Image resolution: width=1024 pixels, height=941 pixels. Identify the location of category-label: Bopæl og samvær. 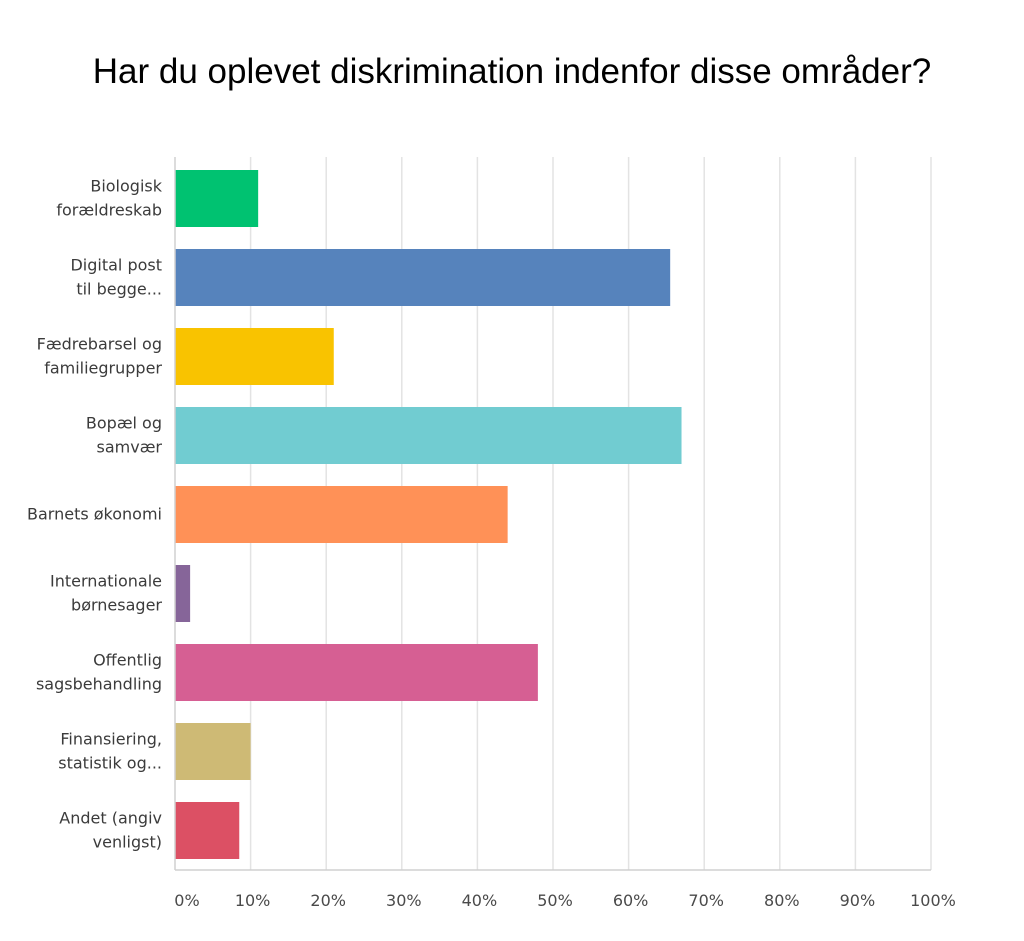
(124, 435).